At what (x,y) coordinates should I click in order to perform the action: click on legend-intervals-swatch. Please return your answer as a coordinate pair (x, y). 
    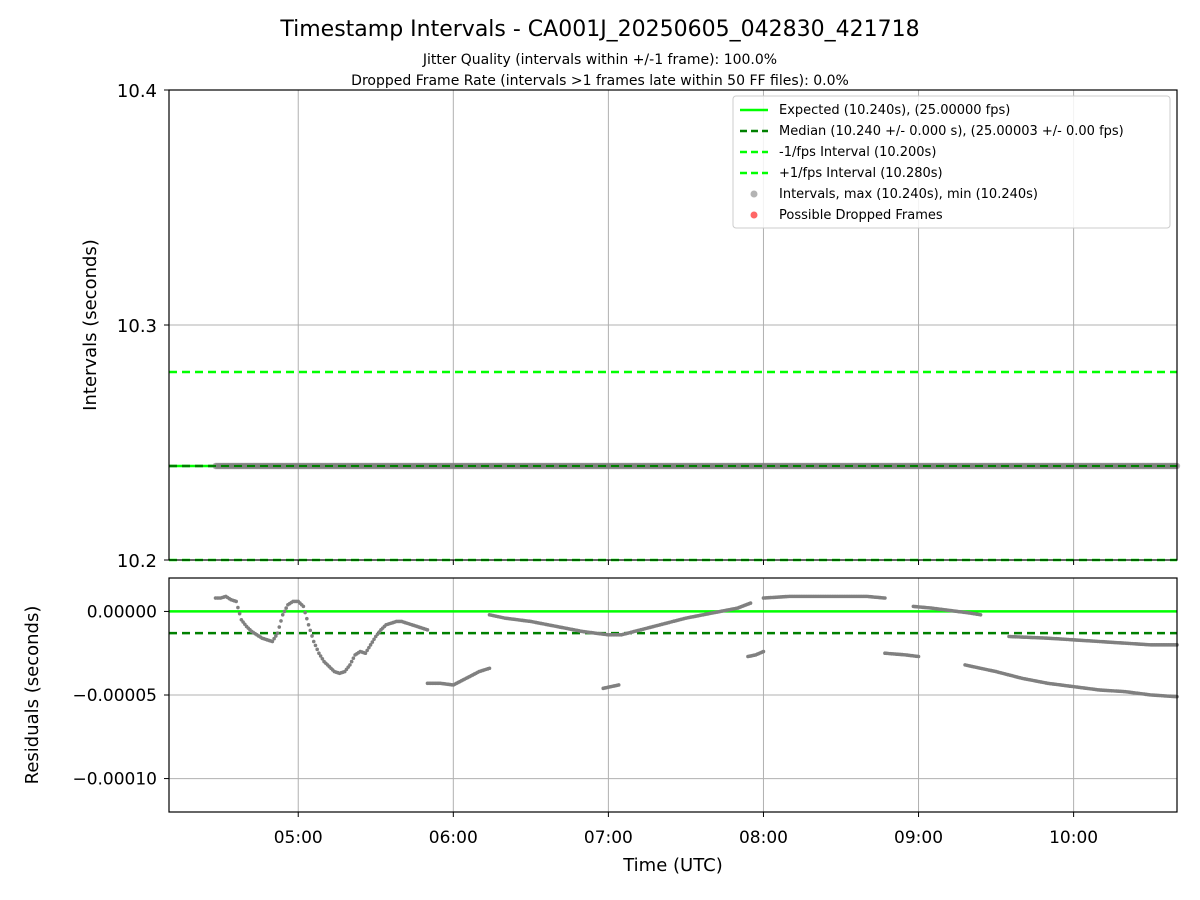
    Looking at the image, I should click on (754, 194).